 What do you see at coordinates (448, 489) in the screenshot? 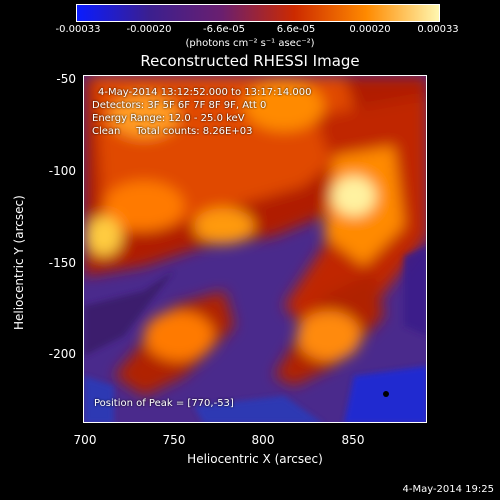
I see `footer-timestamp: 4-May-2014 19:25` at bounding box center [448, 489].